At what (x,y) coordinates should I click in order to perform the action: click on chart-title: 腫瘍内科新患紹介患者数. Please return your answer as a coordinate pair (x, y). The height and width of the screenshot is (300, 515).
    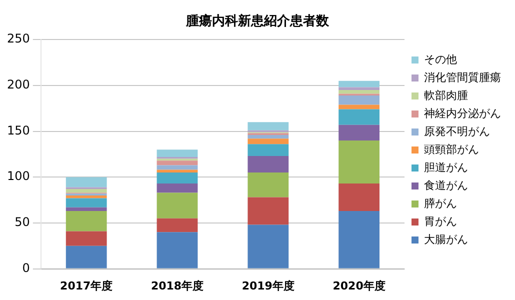
    Looking at the image, I should click on (257, 21).